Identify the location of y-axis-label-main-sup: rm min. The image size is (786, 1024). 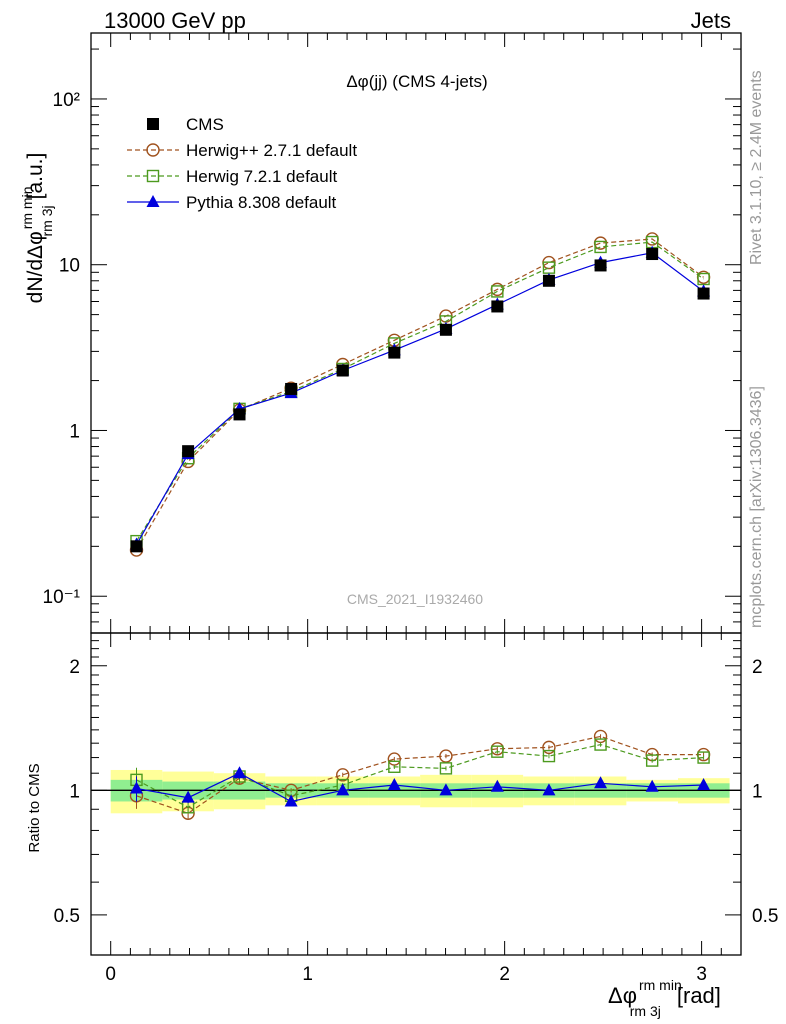
(27, 208).